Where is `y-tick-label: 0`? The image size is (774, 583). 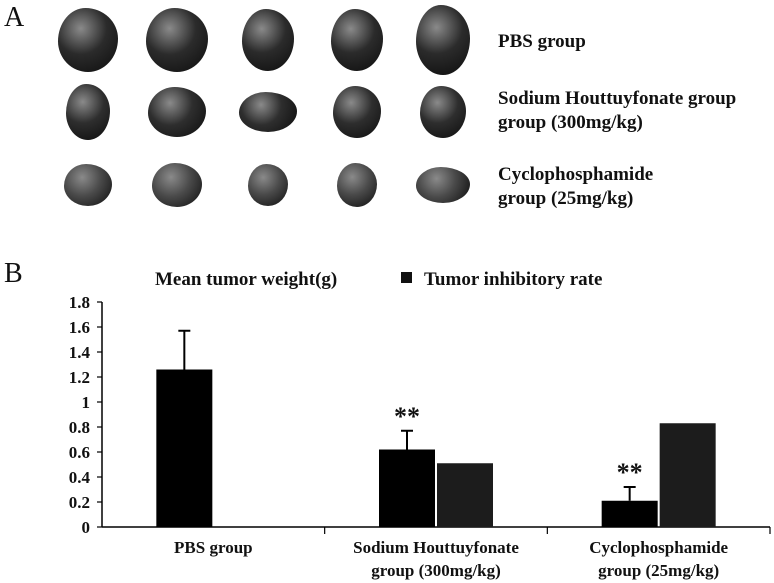
y-tick-label: 0 is located at coordinates (86, 527).